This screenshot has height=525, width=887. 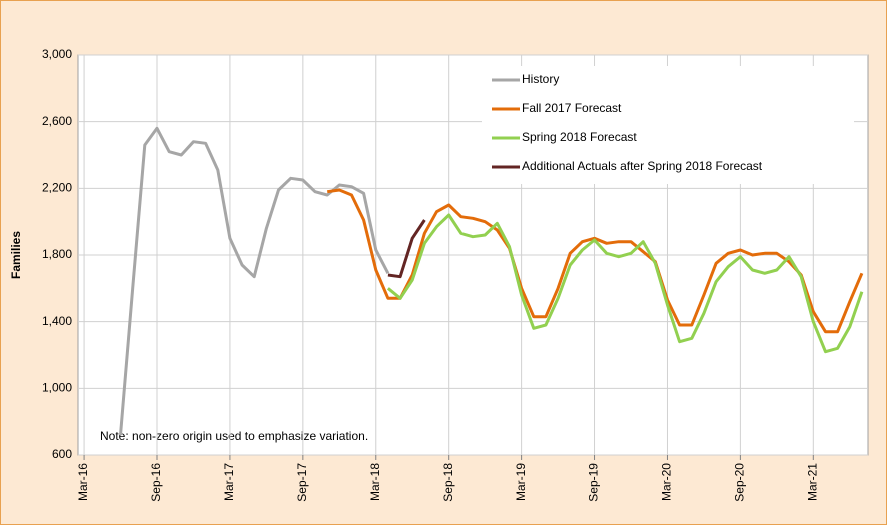 I want to click on y-tick-label: 1,800, so click(x=57, y=254).